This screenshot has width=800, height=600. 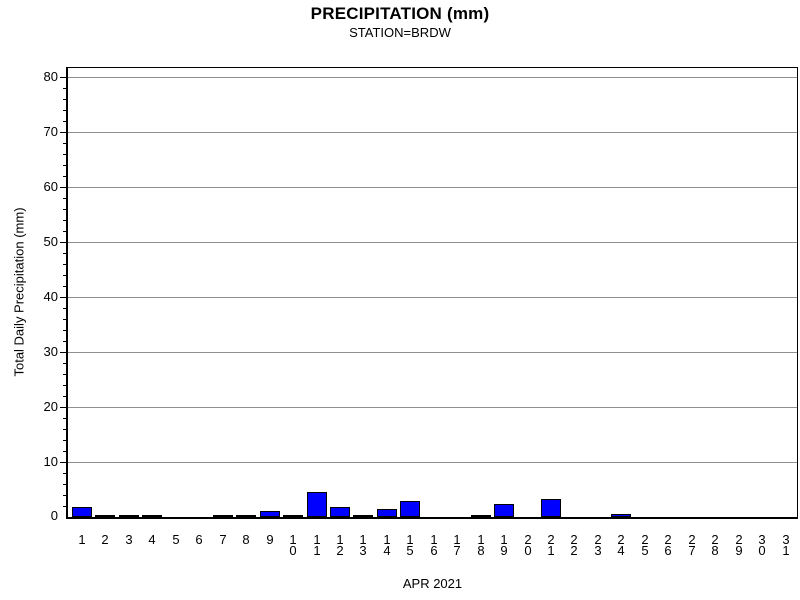 I want to click on x-tick-label-28: 2 8, so click(x=715, y=545).